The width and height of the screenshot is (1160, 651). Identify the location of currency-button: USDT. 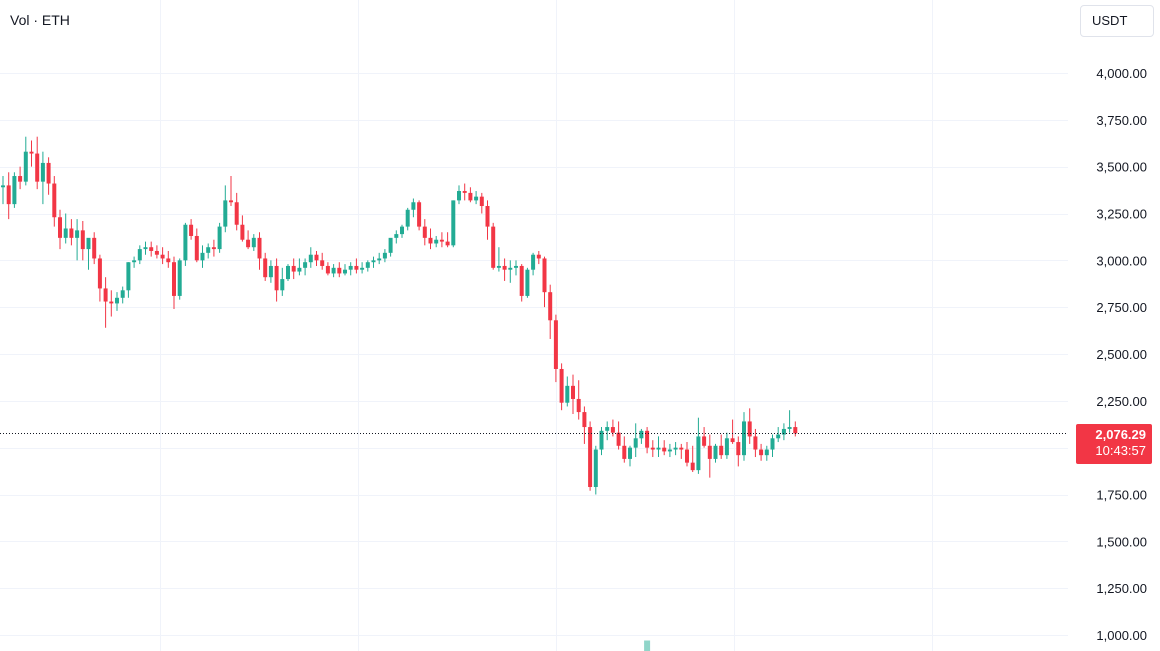
(1117, 21).